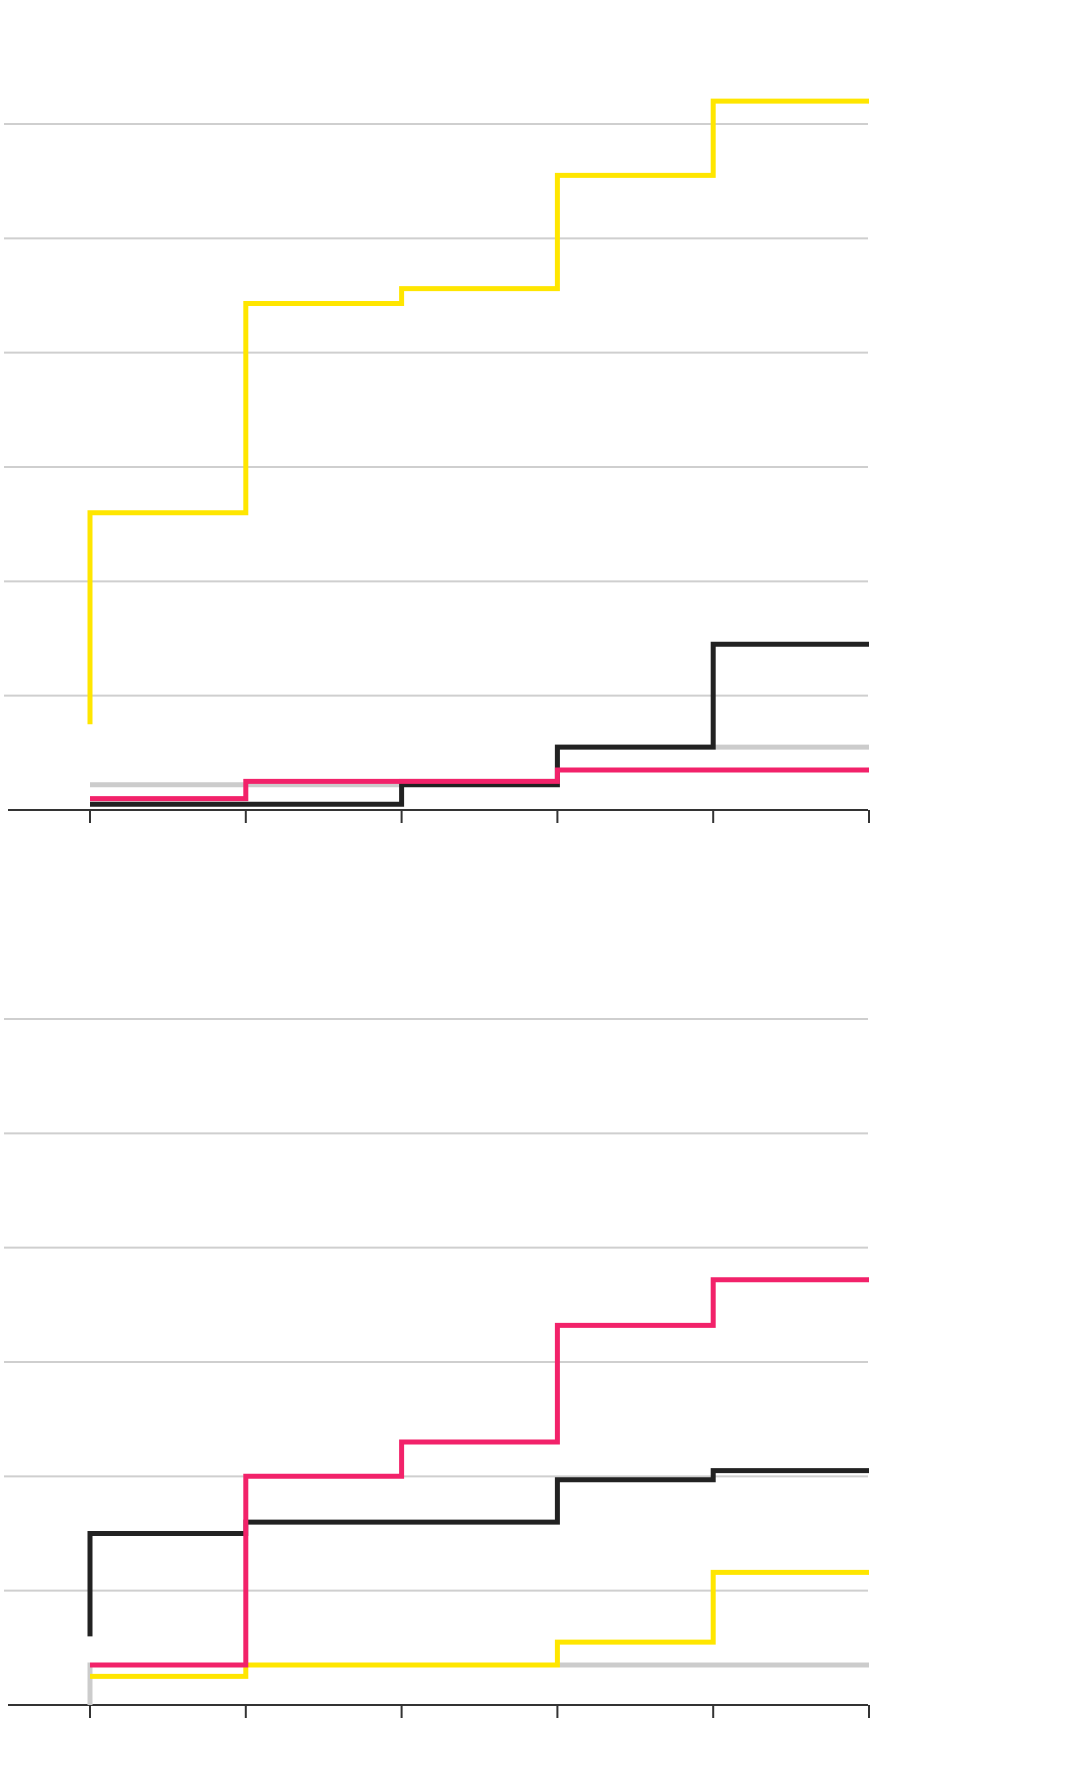  Describe the element at coordinates (478, 1683) in the screenshot. I see `bottom-series-1-line` at that location.